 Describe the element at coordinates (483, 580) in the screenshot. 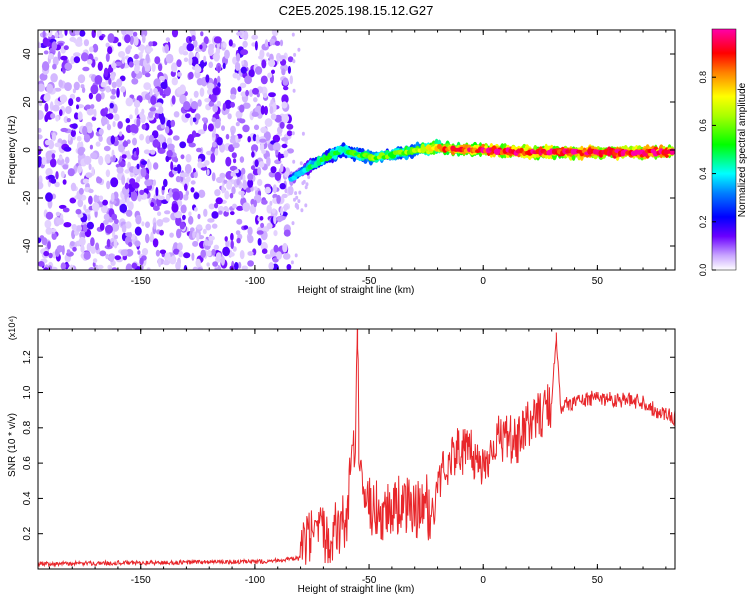

I see `x-tick-label: 0` at that location.